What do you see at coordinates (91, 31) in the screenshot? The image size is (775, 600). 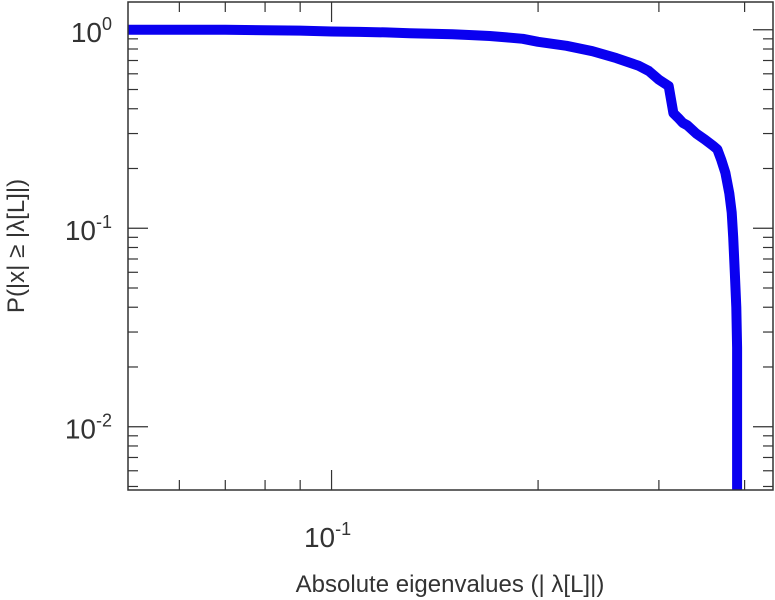 I see `y-tick-label: 10⁰` at bounding box center [91, 31].